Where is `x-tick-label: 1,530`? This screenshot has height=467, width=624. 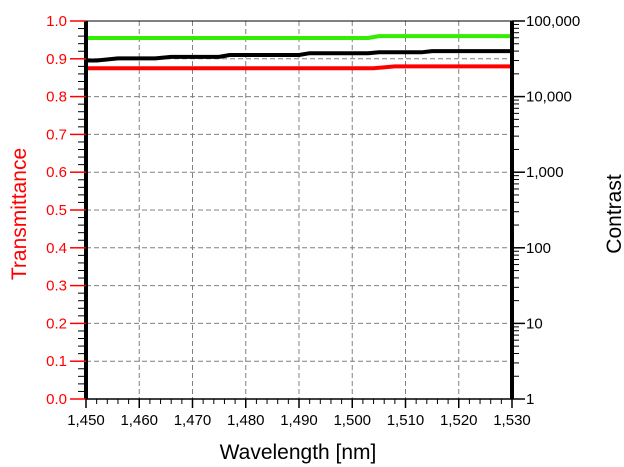 x-tick-label: 1,530 is located at coordinates (512, 420).